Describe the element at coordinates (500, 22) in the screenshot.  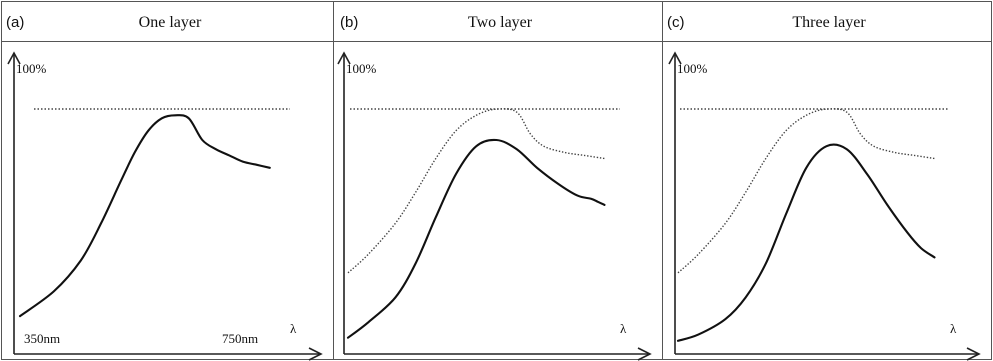
I see `panel-b-title: Two layer` at that location.